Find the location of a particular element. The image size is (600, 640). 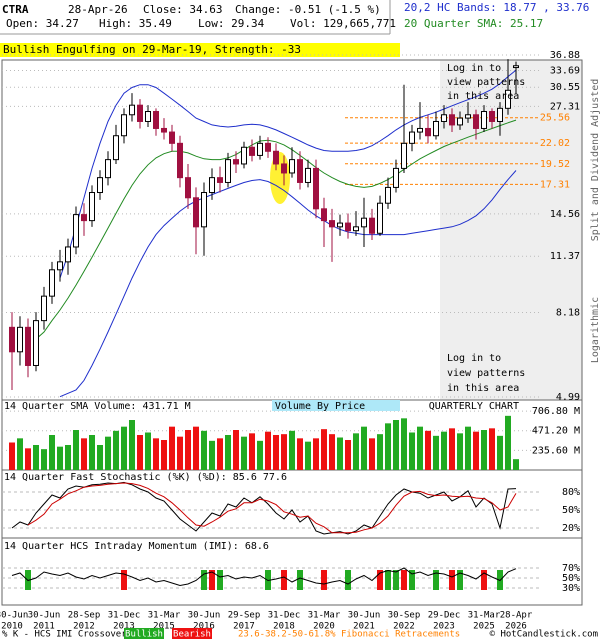

y-tick-label: 14.56 is located at coordinates (565, 214).